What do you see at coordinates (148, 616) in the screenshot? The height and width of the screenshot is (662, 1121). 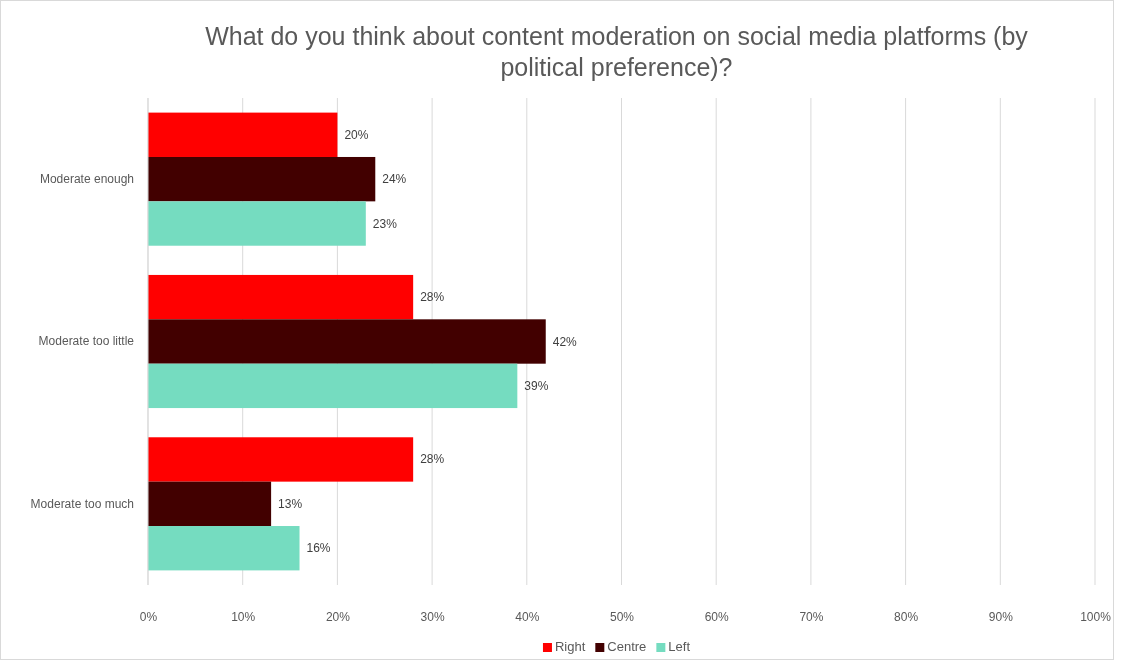 I see `x-tick-label: 0%` at bounding box center [148, 616].